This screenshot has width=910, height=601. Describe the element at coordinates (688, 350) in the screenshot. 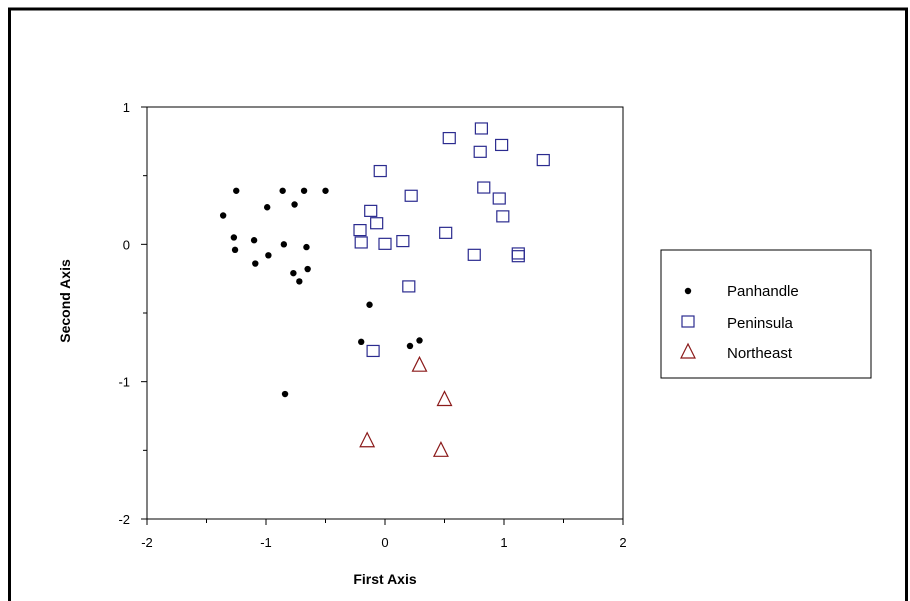

I see `legend-marker-northeast` at that location.